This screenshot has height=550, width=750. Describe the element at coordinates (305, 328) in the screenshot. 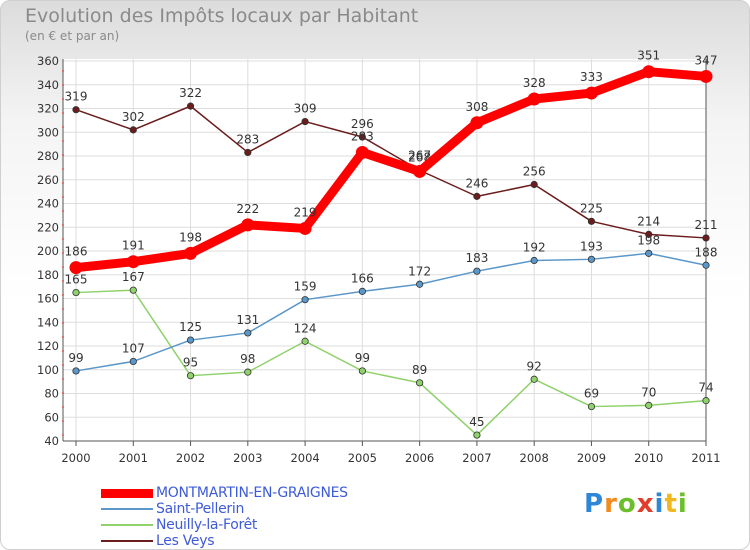

I see `data-label-neuilly-la-foret: 124` at that location.